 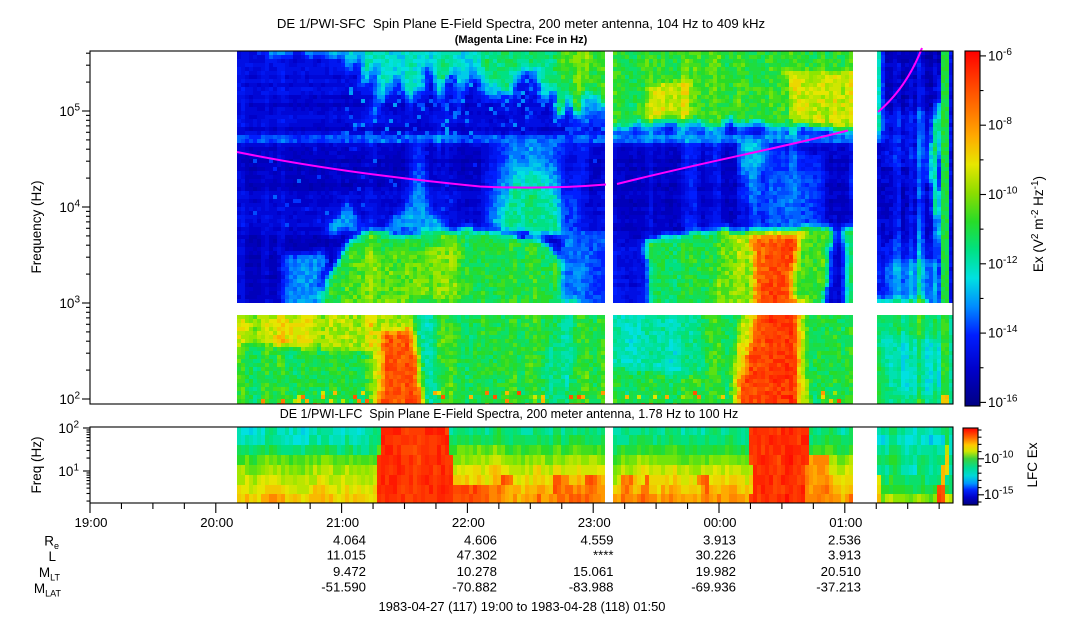 What do you see at coordinates (841, 571) in the screenshot?
I see `svg-text: 20.510` at bounding box center [841, 571].